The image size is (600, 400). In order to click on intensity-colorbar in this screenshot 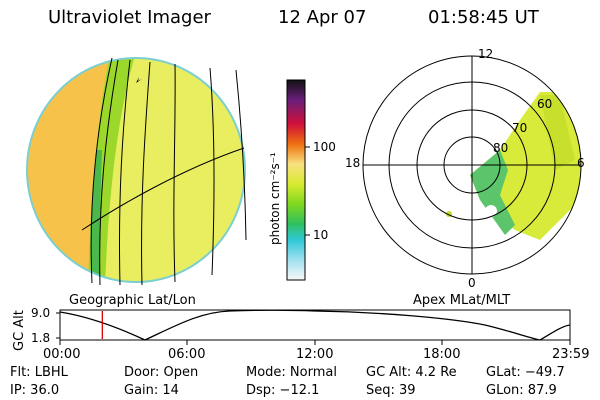, I will do `click(296, 180)`.